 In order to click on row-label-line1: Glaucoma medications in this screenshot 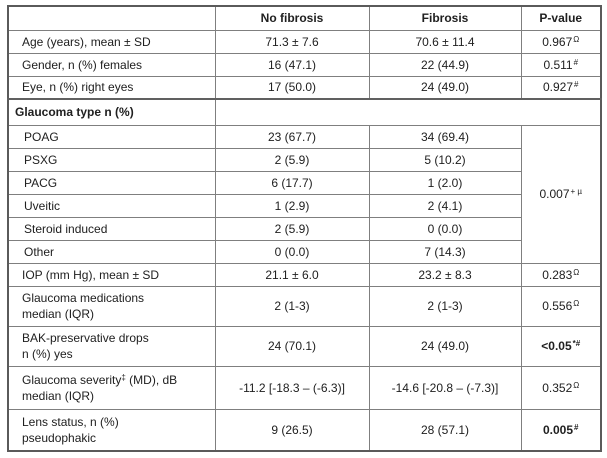, I will do `click(83, 298)`.